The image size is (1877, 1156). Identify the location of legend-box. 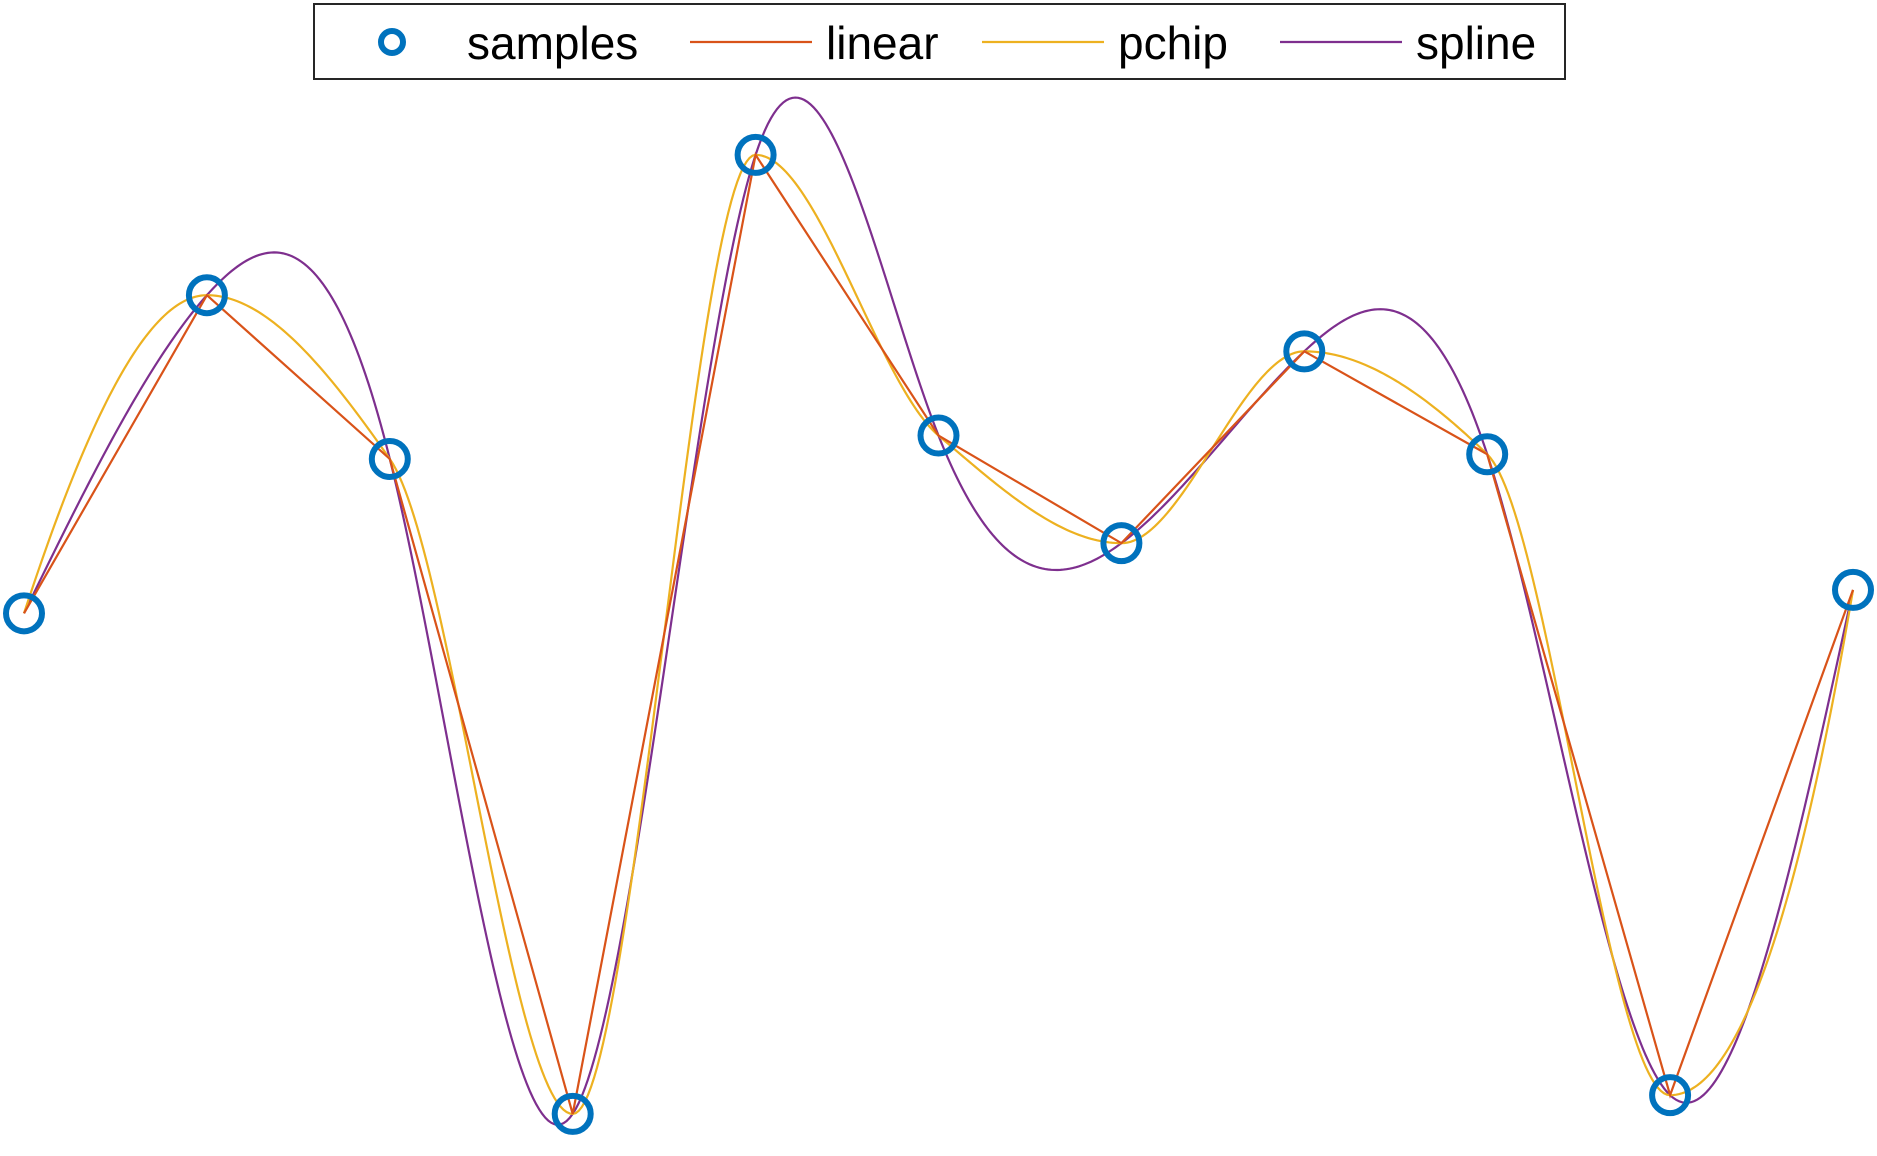
(939, 41).